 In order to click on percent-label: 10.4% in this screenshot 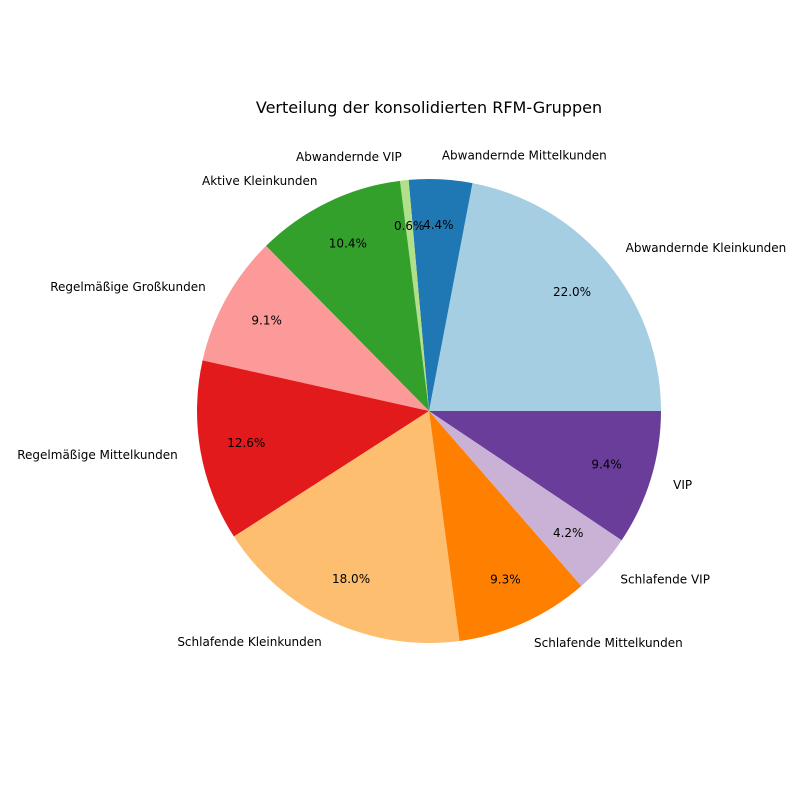, I will do `click(348, 244)`.